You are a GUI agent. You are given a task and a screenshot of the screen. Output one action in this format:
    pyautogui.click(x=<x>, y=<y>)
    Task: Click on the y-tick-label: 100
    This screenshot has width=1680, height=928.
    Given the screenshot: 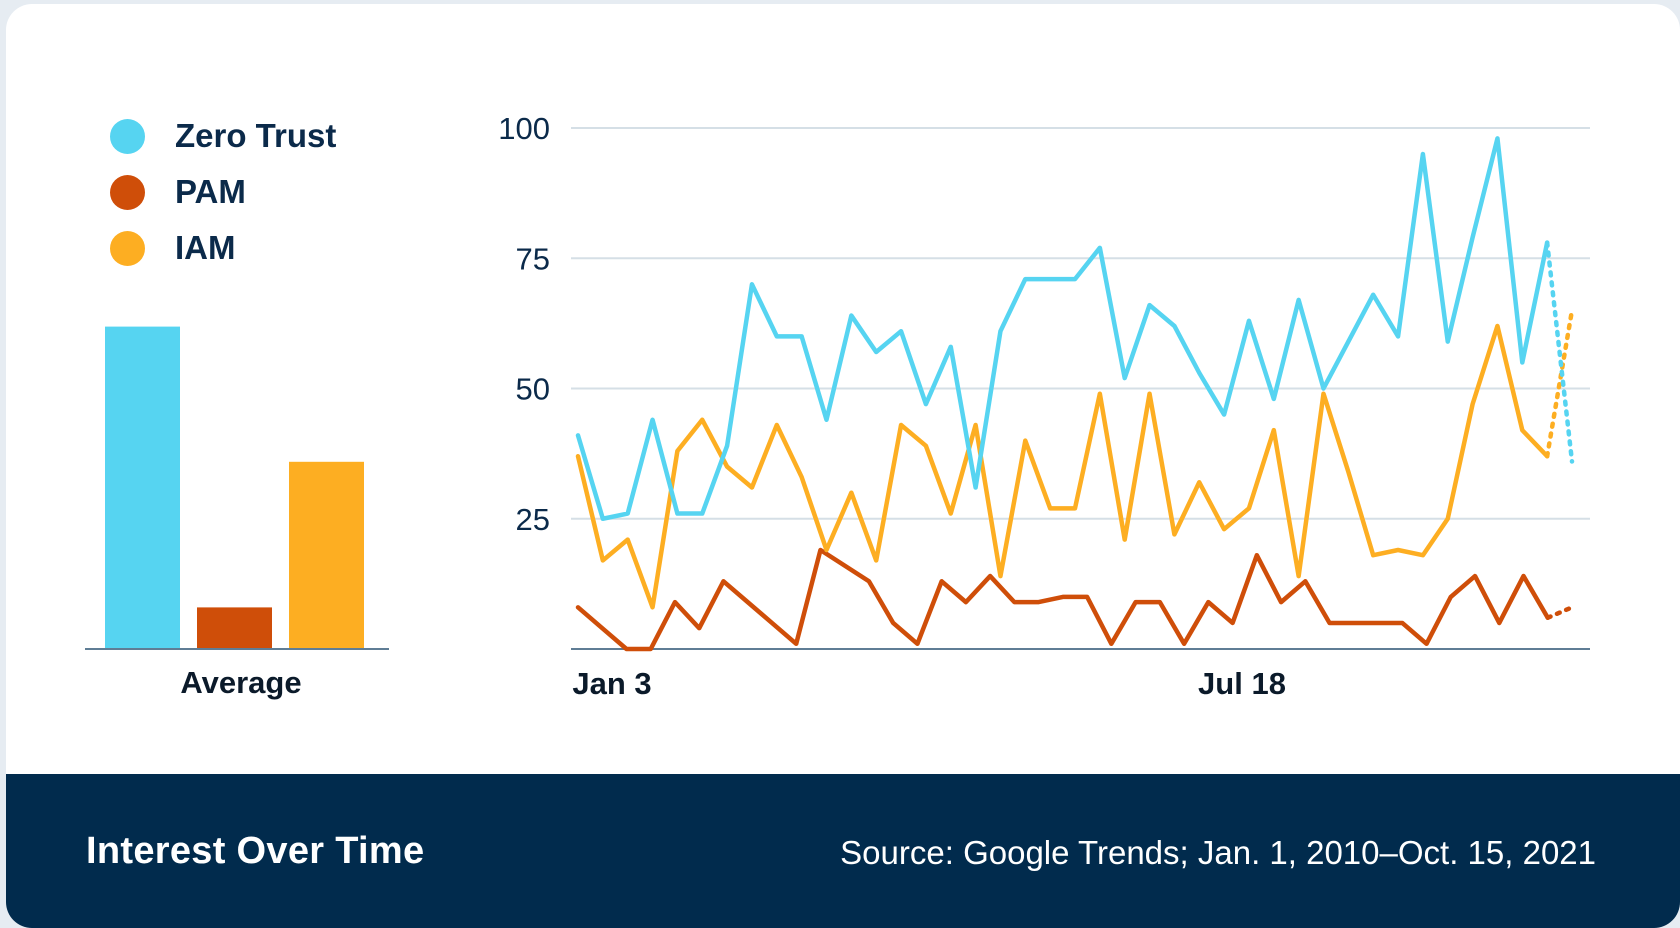 What is the action you would take?
    pyautogui.click(x=524, y=128)
    